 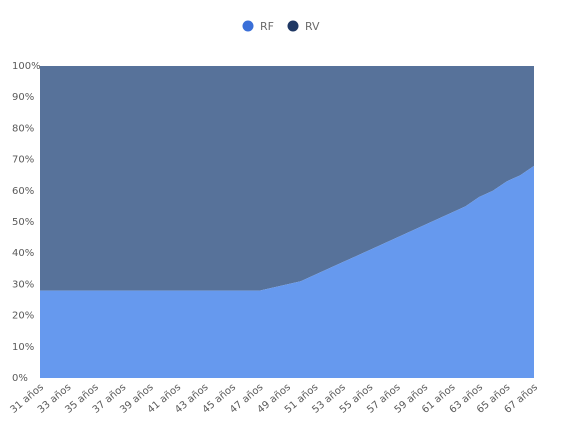 What do you see at coordinates (23, 191) in the screenshot?
I see `y-tick-label: 60%` at bounding box center [23, 191].